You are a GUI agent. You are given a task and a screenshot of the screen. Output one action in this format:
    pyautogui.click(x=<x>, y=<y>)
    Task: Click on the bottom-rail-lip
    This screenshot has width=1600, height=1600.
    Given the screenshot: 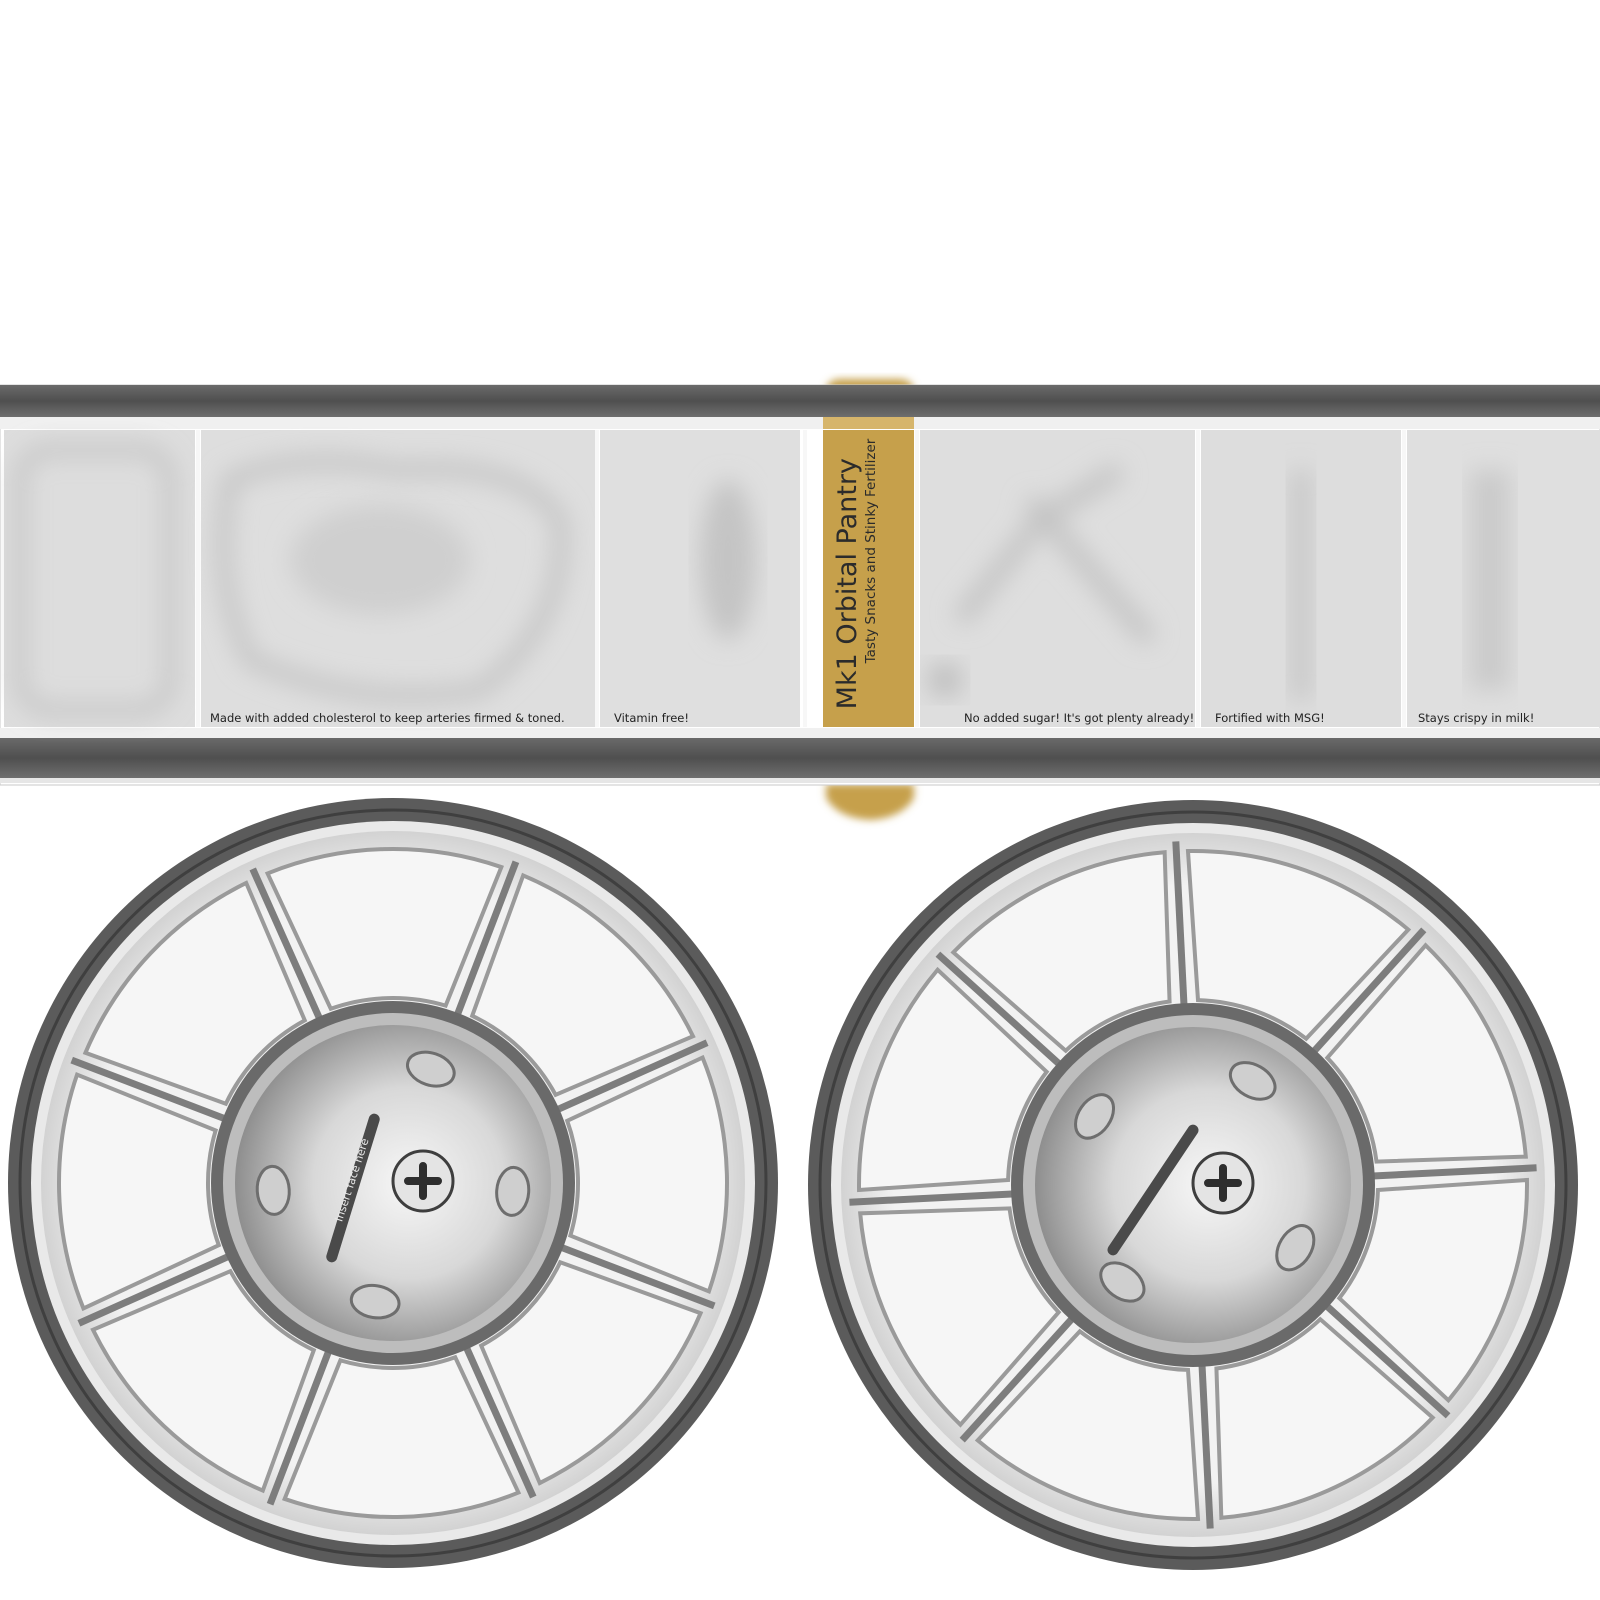 What is the action you would take?
    pyautogui.click(x=800, y=733)
    